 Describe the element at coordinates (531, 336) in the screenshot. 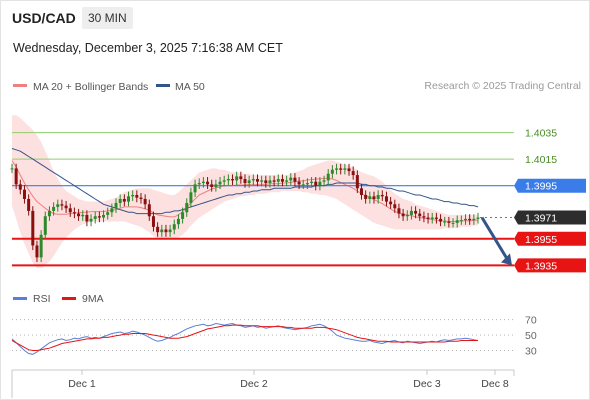

I see `rsi-tick-label: 50` at that location.